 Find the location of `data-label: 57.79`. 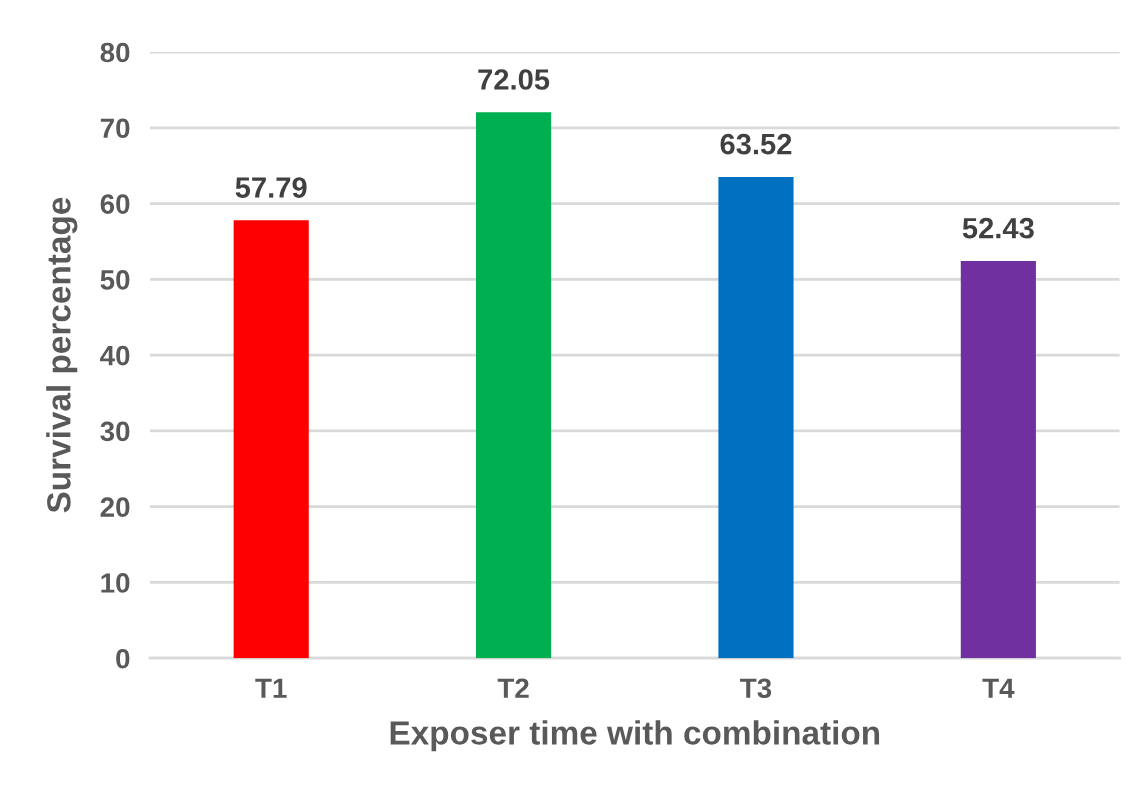

data-label: 57.79 is located at coordinates (271, 187).